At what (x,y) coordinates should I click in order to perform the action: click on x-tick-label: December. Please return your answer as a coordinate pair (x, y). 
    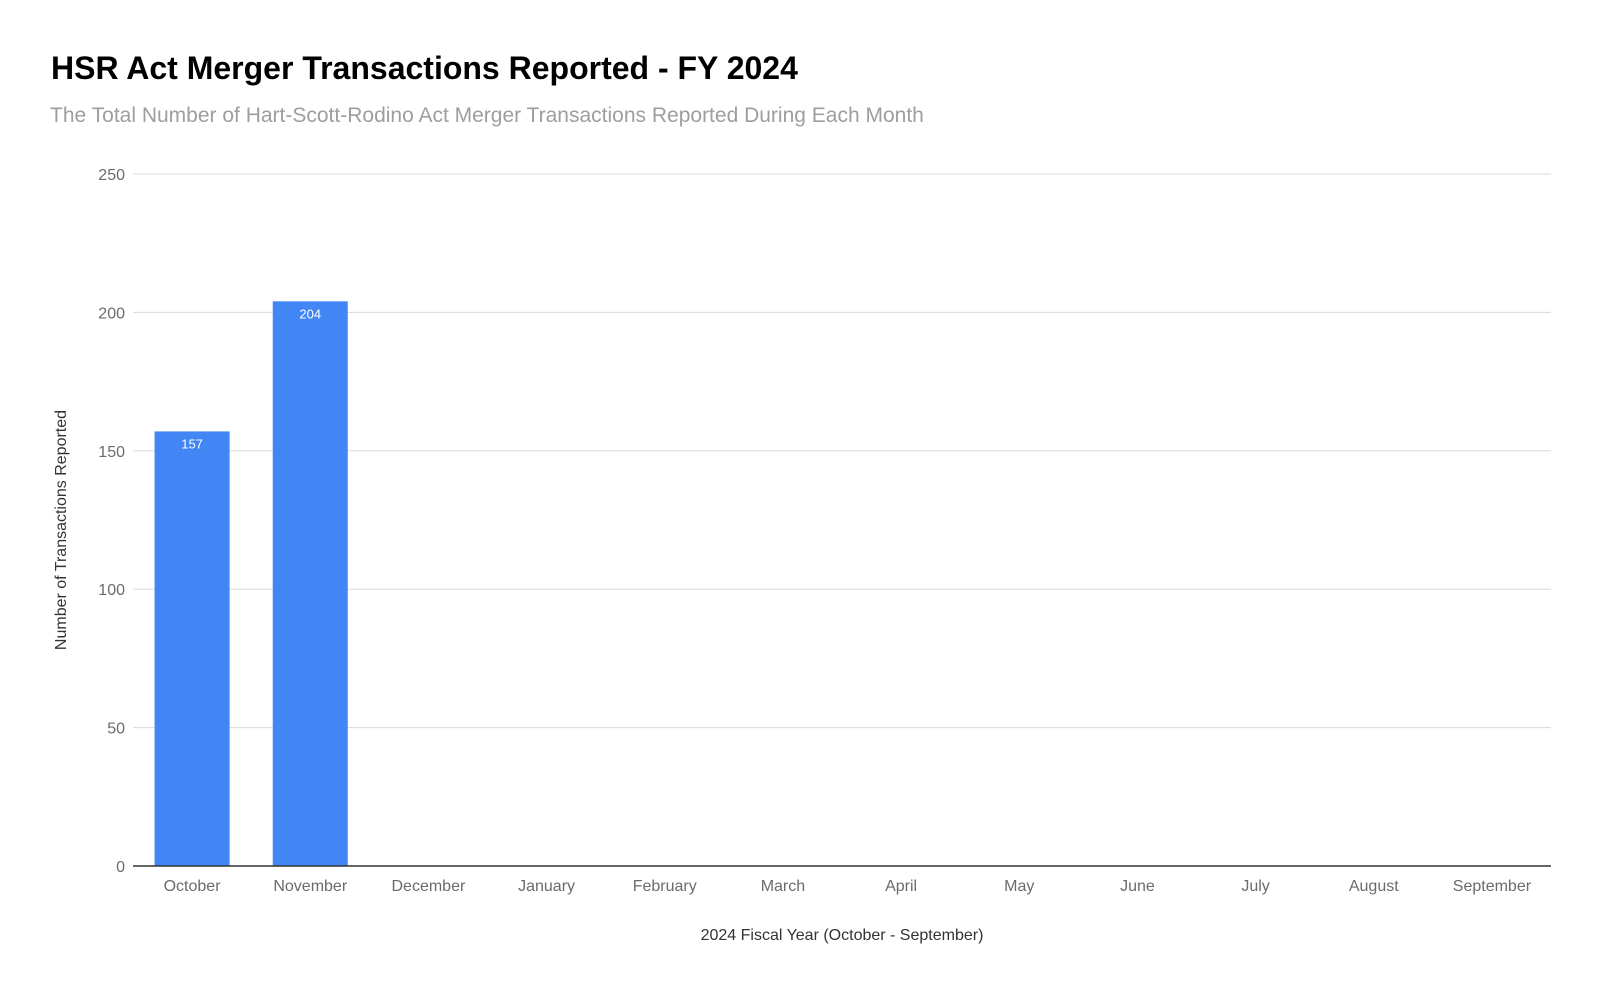
    Looking at the image, I should click on (429, 886).